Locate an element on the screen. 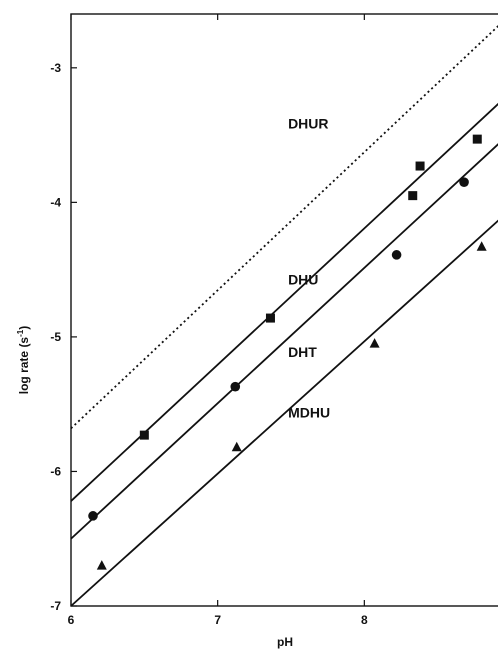 The width and height of the screenshot is (498, 652). x-axis-title: pH is located at coordinates (285, 642).